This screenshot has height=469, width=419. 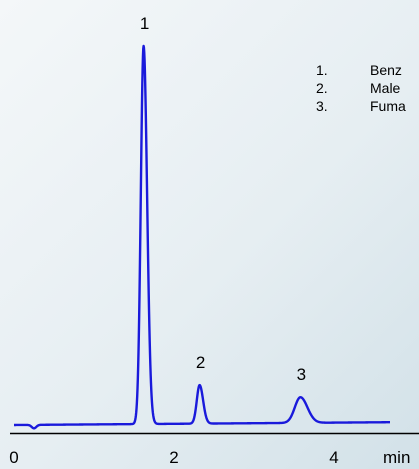 I want to click on legend-item-3: 3. Fuma, so click(x=361, y=106).